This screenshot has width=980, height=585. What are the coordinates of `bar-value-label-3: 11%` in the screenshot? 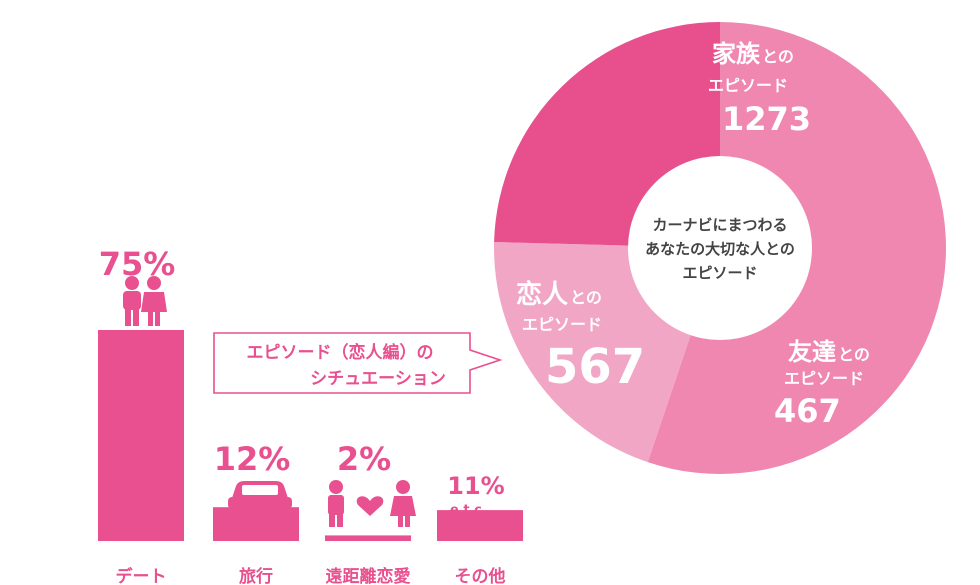 It's located at (475, 486).